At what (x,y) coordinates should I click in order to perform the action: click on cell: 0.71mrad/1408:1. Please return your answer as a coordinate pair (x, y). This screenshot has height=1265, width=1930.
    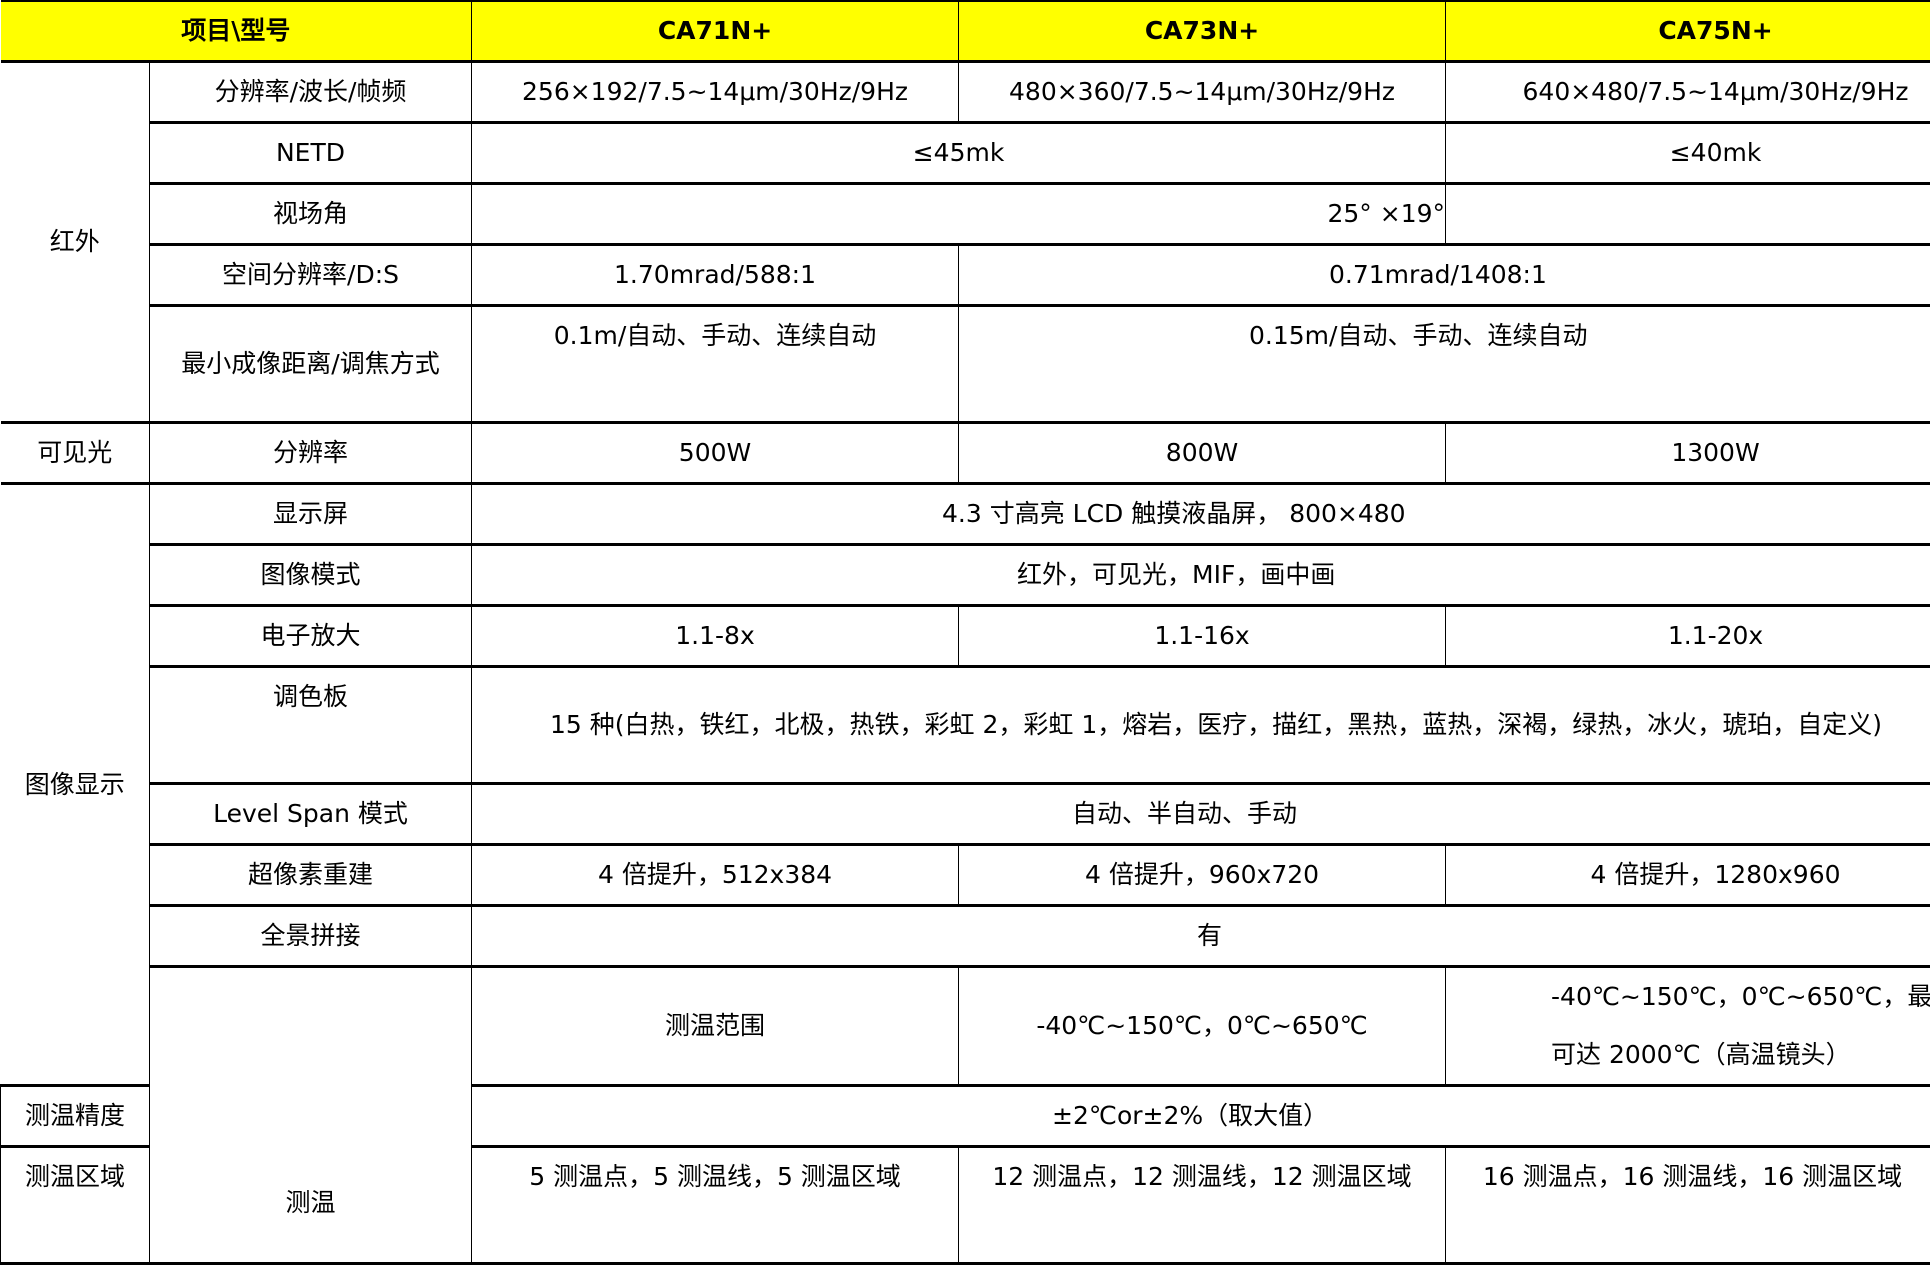
    Looking at the image, I should click on (1444, 275).